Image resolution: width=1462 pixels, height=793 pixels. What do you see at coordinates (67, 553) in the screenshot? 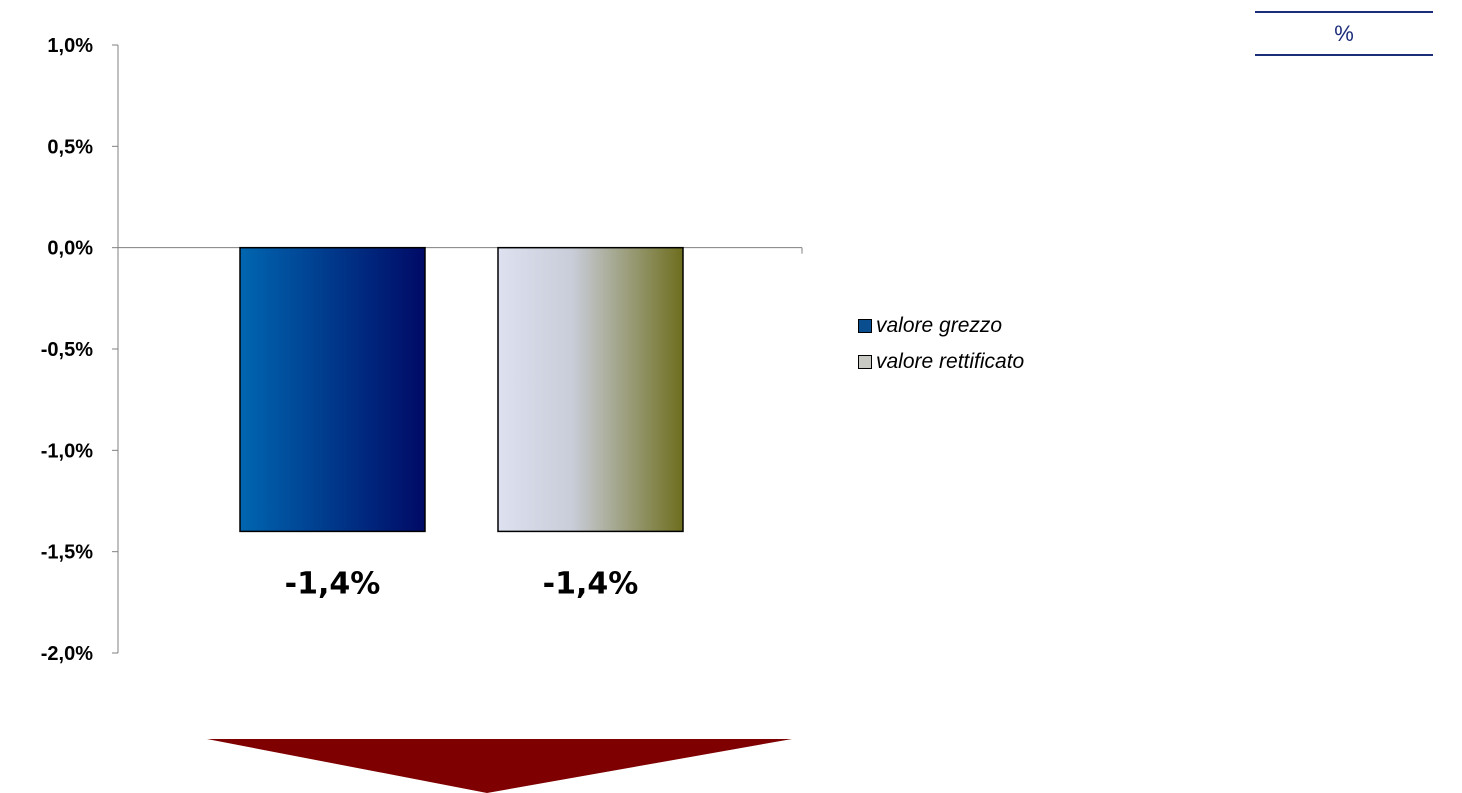
I see `y-tick-label: -1,5%` at bounding box center [67, 553].